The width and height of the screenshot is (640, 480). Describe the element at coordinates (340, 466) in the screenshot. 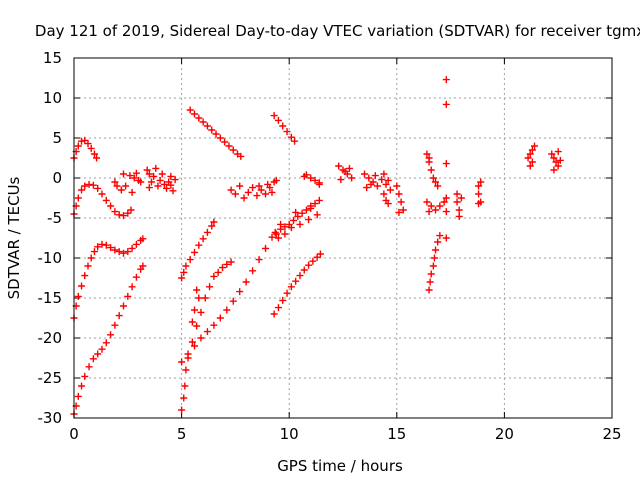

I see `x-axis-label: GPS time / hours` at that location.